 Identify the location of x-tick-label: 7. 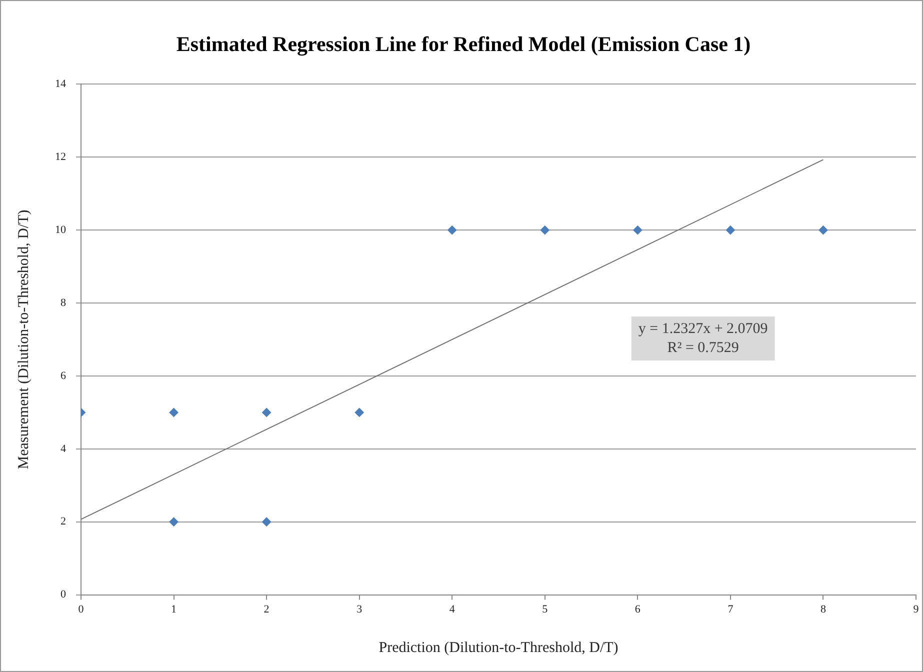
(731, 609).